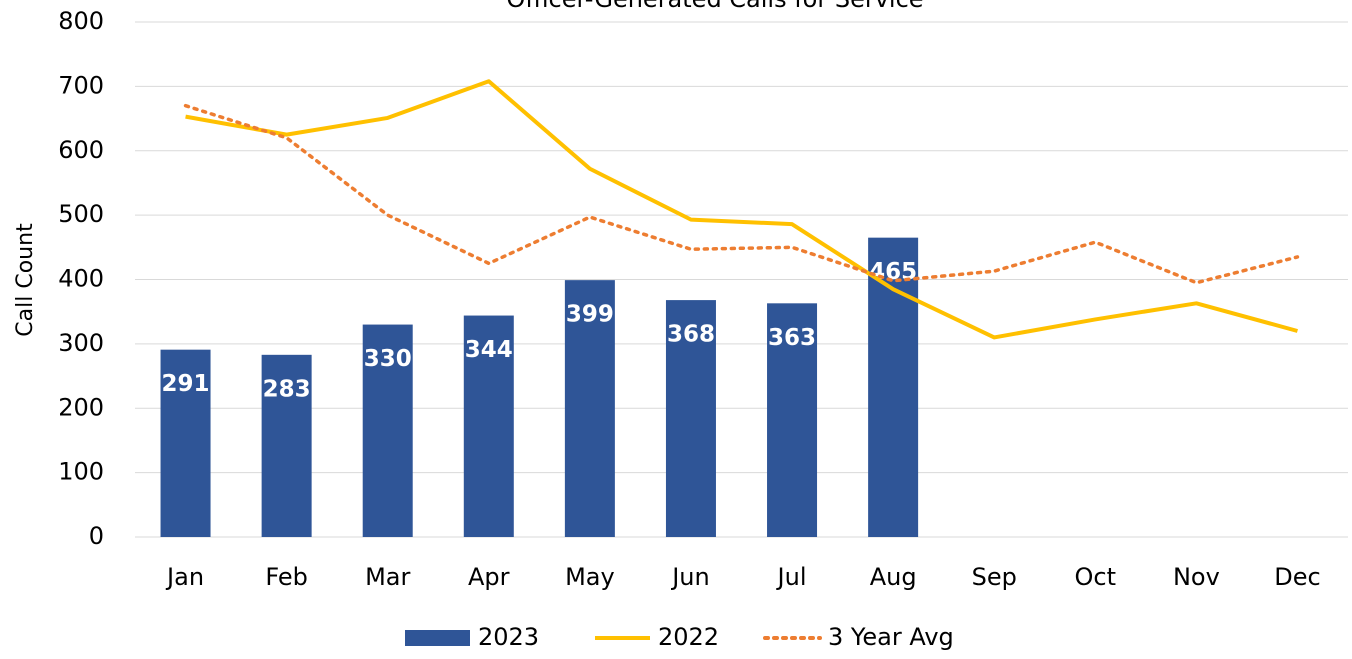 This screenshot has height=659, width=1352. What do you see at coordinates (1096, 577) in the screenshot?
I see `x-tick-label: Oct` at bounding box center [1096, 577].